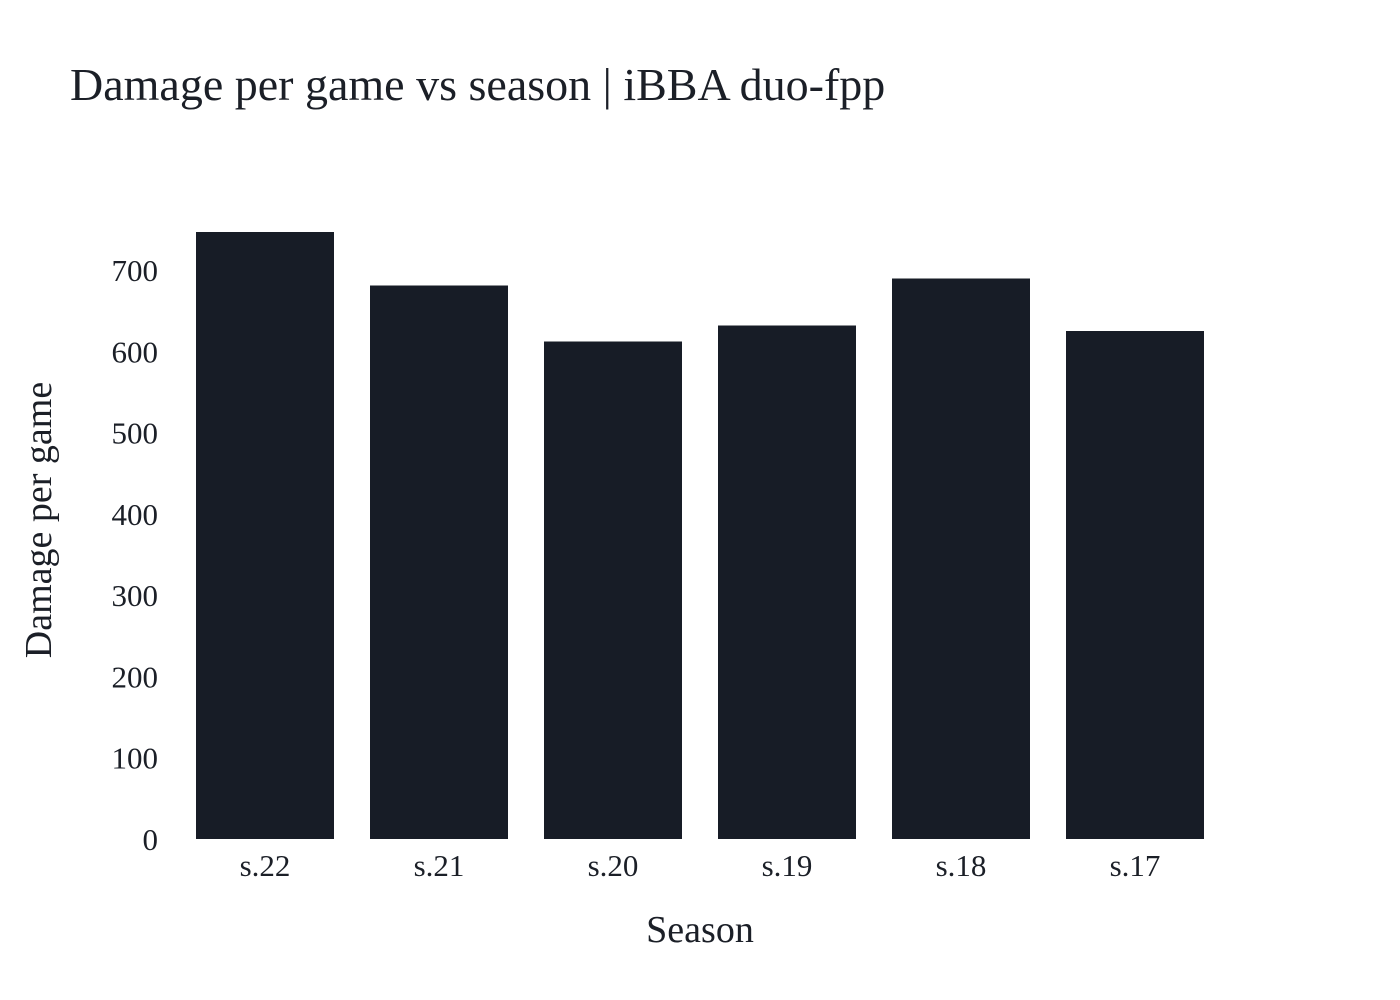  Describe the element at coordinates (613, 865) in the screenshot. I see `x-tick-label: s.20` at that location.